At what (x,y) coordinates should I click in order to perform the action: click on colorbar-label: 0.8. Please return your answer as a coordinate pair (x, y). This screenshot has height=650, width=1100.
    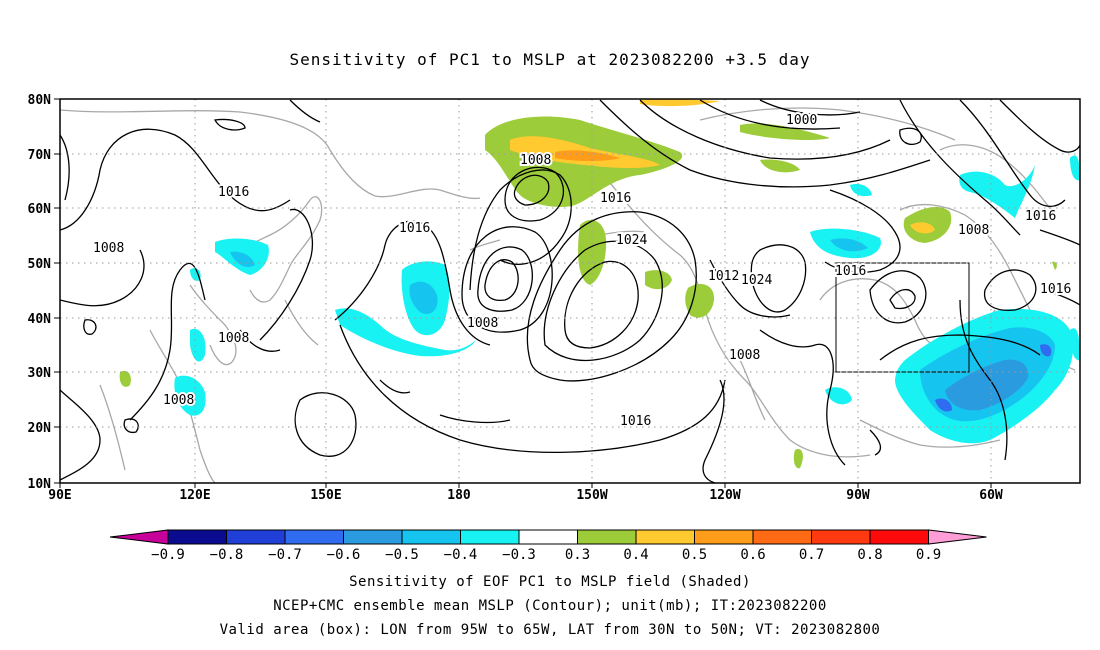
    Looking at the image, I should click on (869, 555).